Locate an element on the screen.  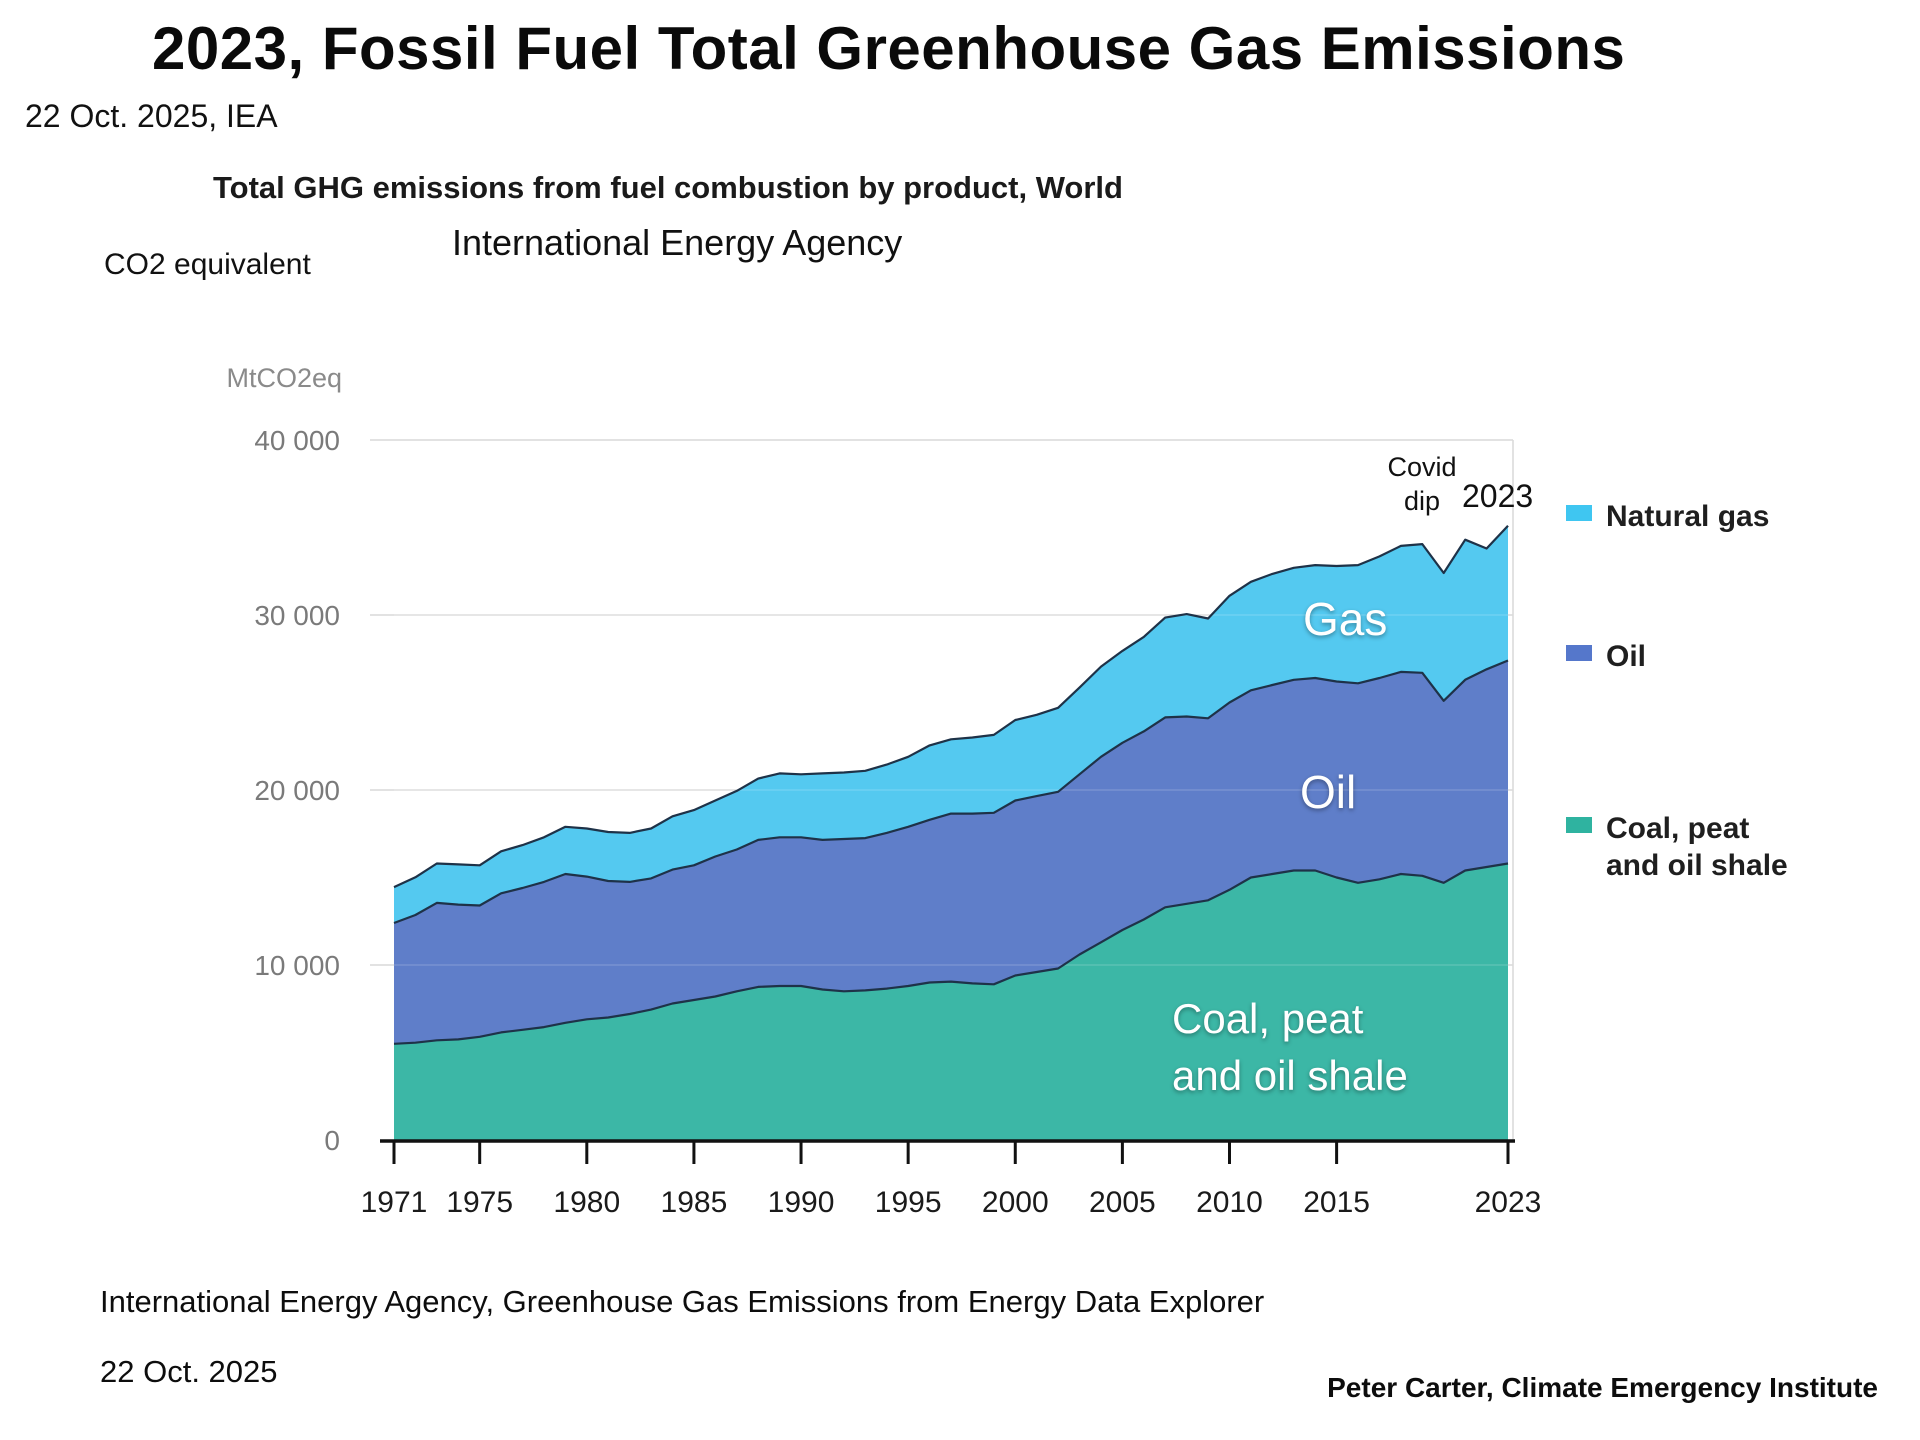
legend-label-natural-gas: Natural gas is located at coordinates (1688, 516).